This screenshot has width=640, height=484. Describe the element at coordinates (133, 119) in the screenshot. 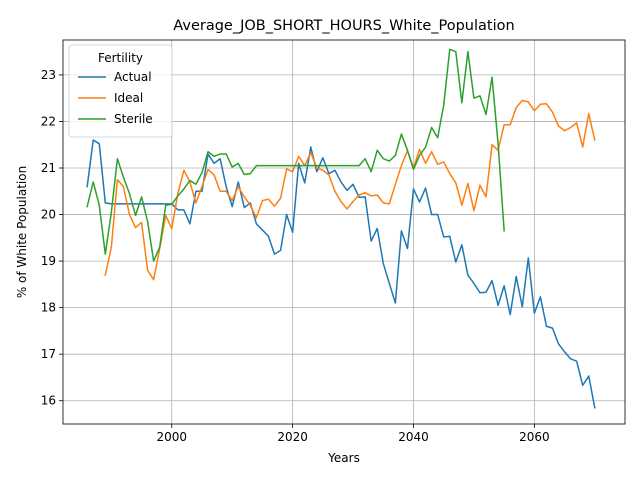

I see `legend-entry-sterile: Sterile` at that location.